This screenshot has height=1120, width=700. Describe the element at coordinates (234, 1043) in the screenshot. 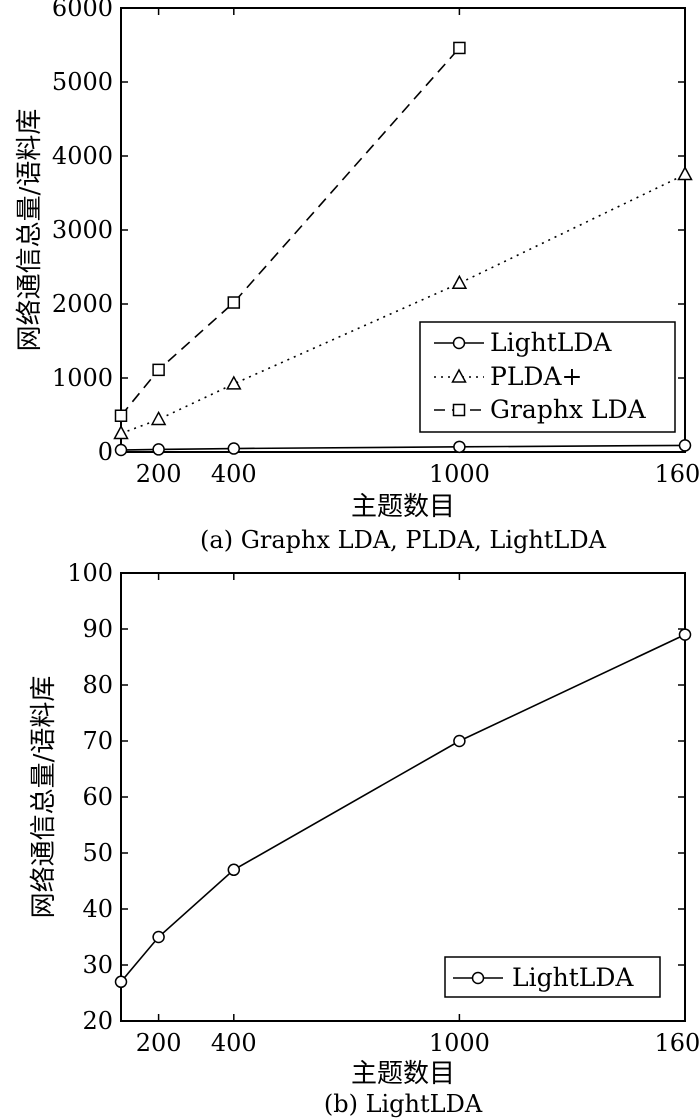

I see `chart-b-x-tick-label: 400` at that location.